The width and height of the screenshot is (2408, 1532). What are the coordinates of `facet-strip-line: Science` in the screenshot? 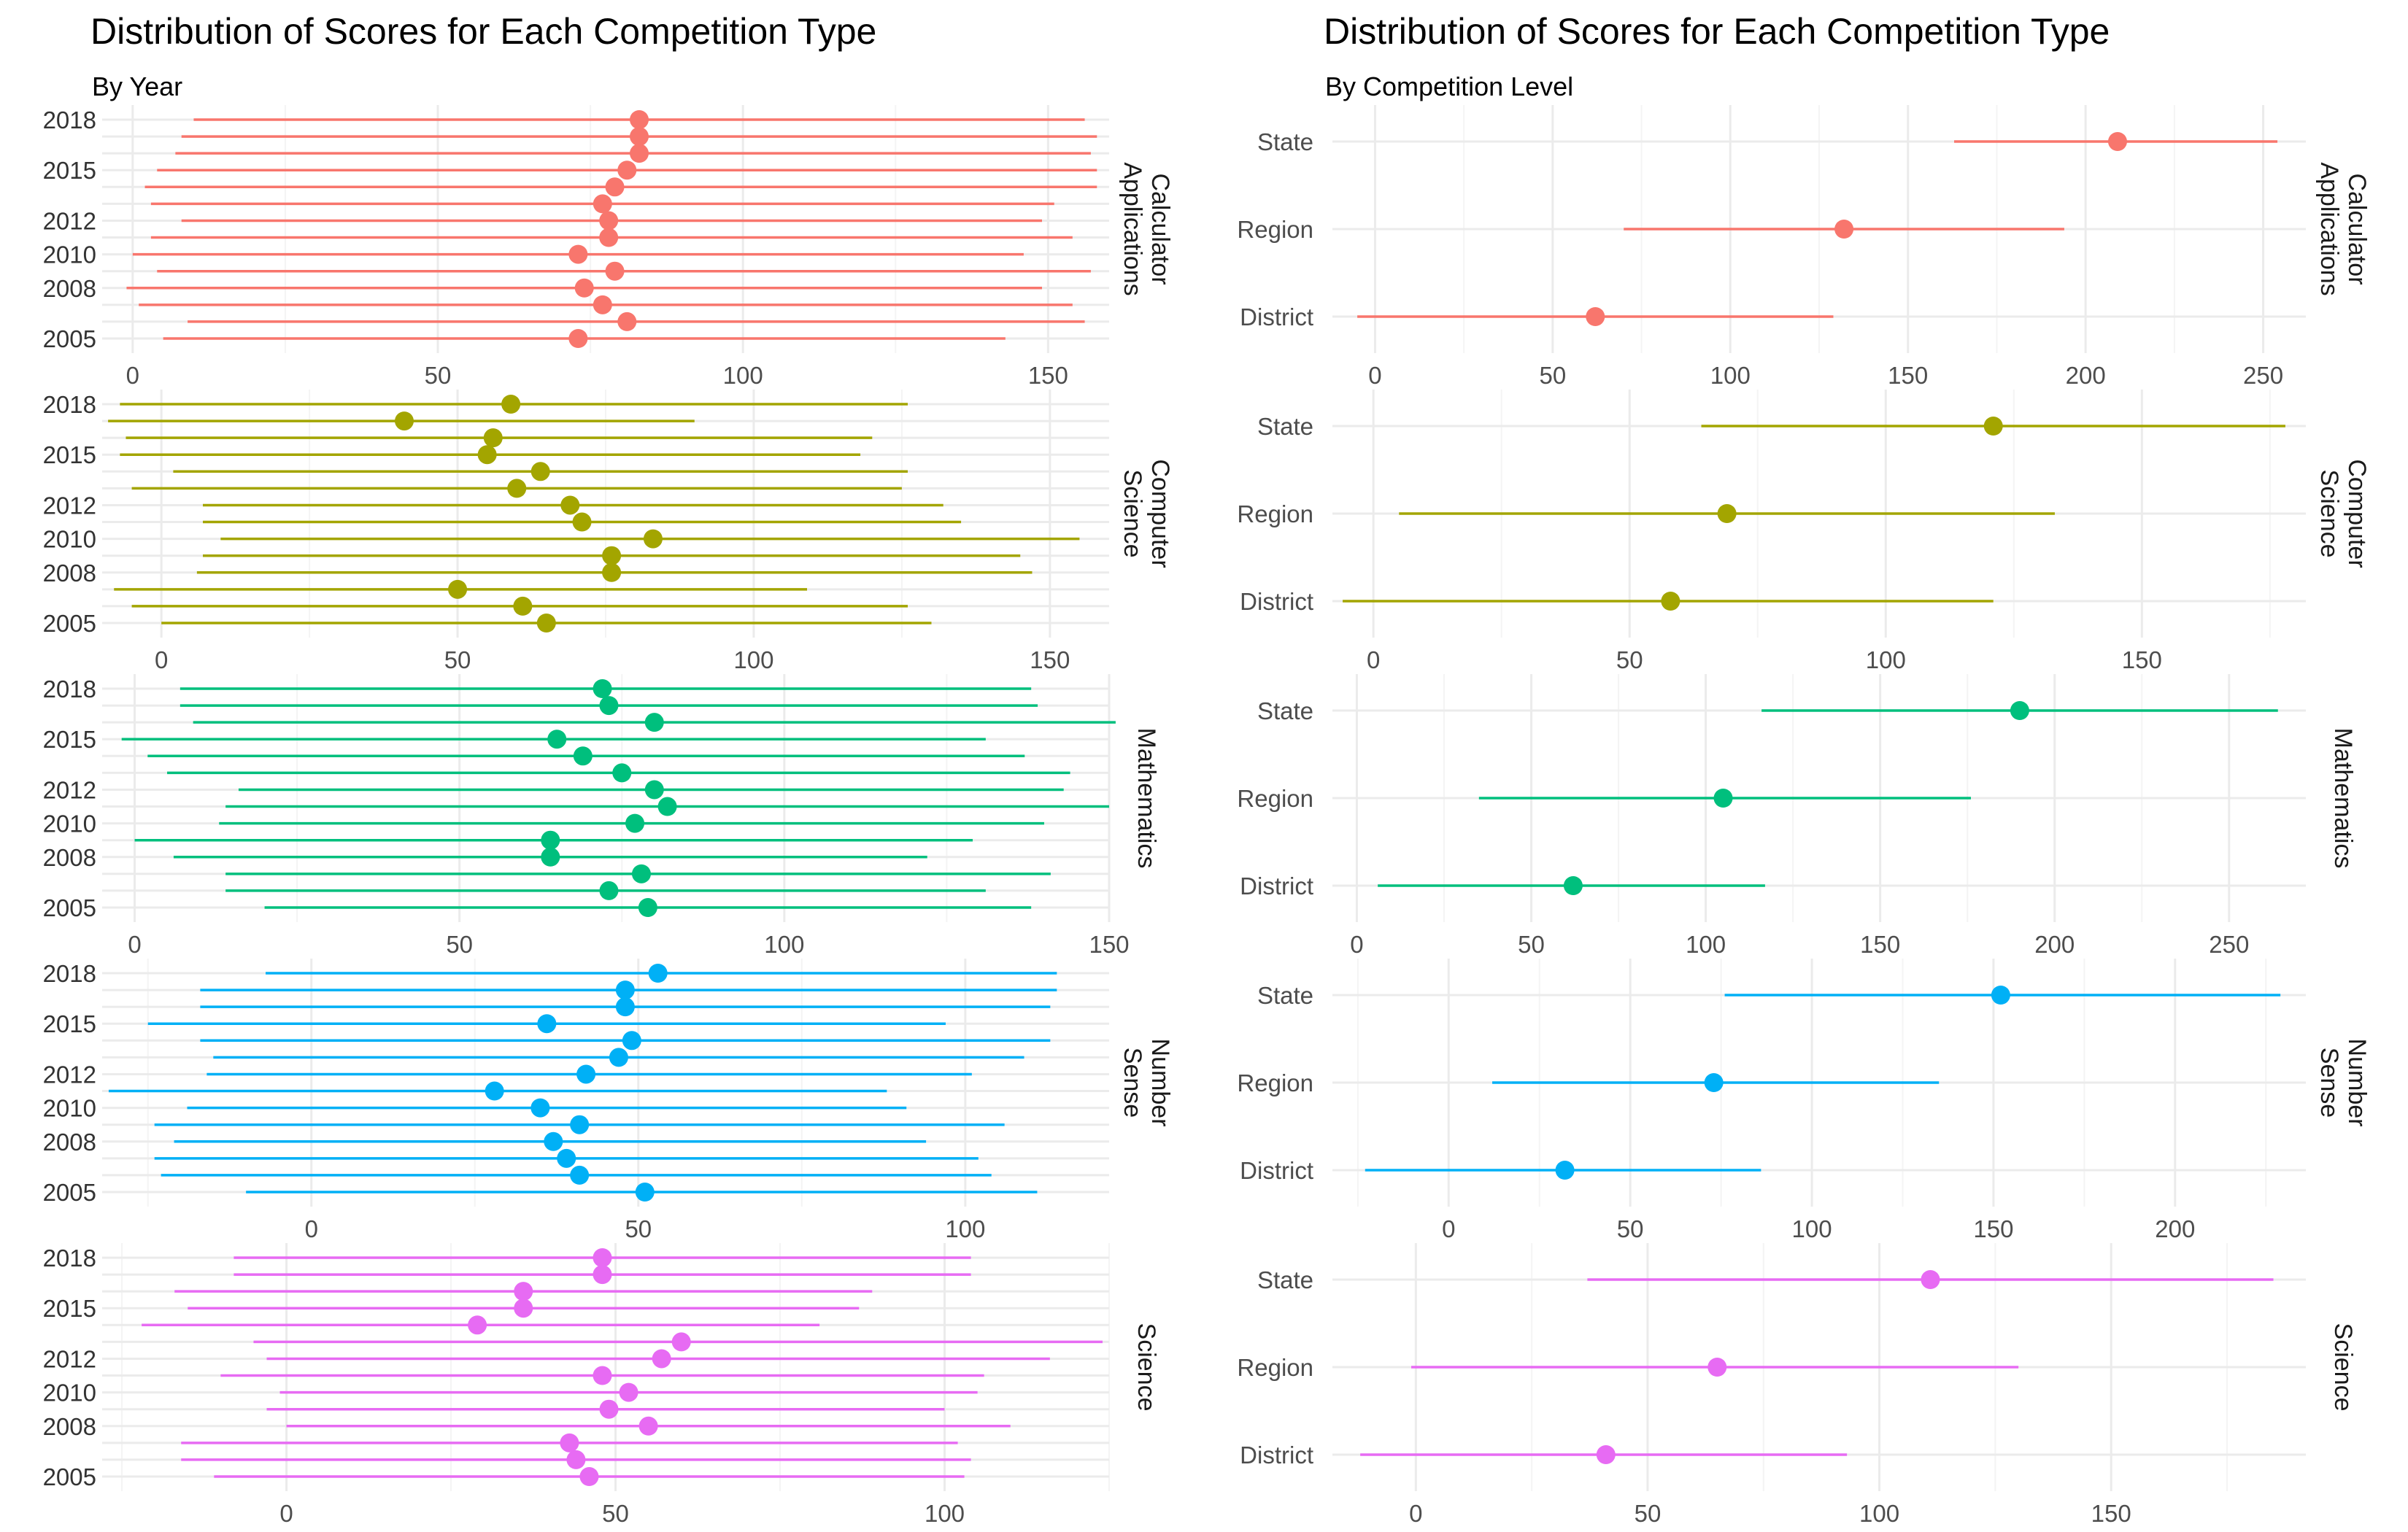 It's located at (2343, 1368).